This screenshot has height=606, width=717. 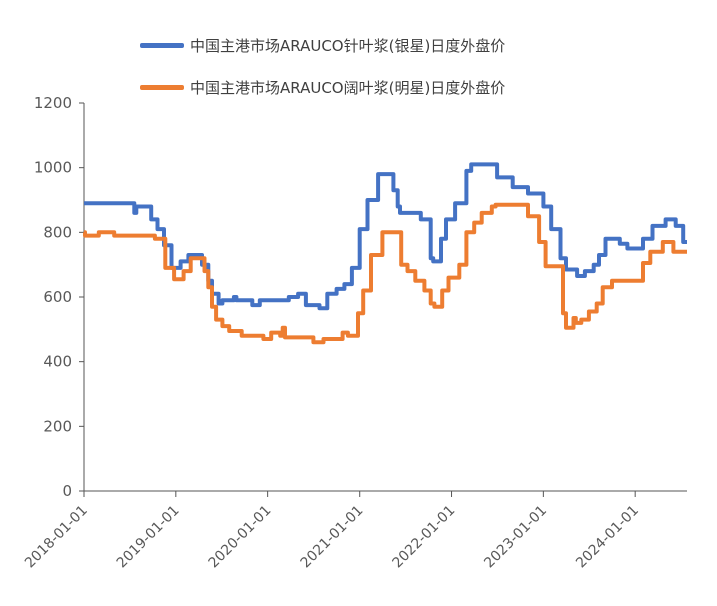 I want to click on legend-item-softwood: 中国主港市场ARAUCO针叶浆(银星)日度外盘价, so click(x=322, y=45).